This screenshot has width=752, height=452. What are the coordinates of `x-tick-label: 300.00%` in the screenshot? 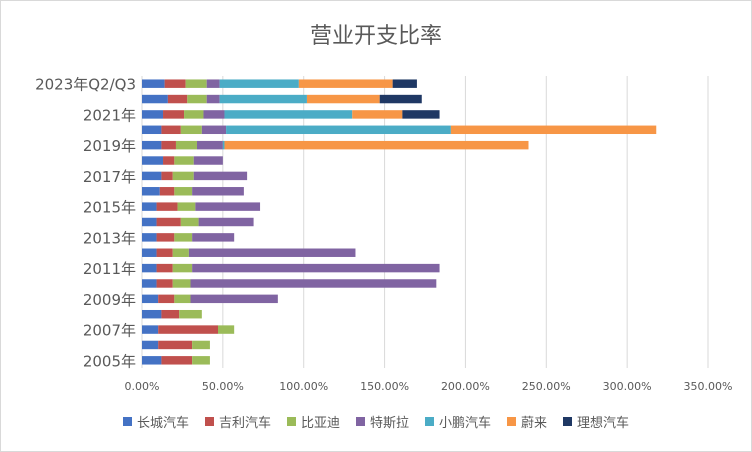 It's located at (627, 386).